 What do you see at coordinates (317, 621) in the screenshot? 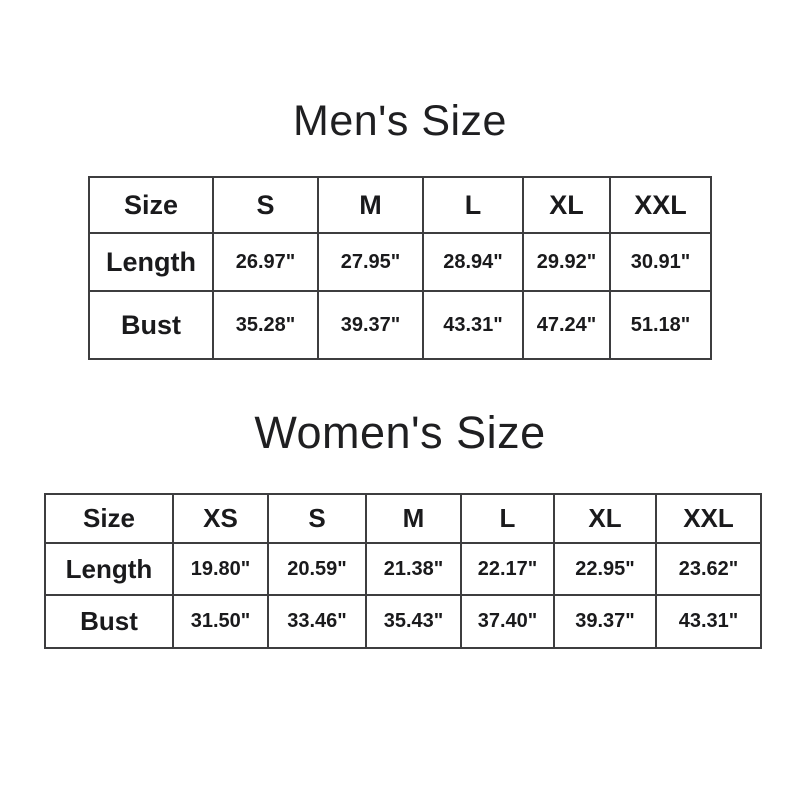
I see `womens-bust-s: 33.46"` at bounding box center [317, 621].